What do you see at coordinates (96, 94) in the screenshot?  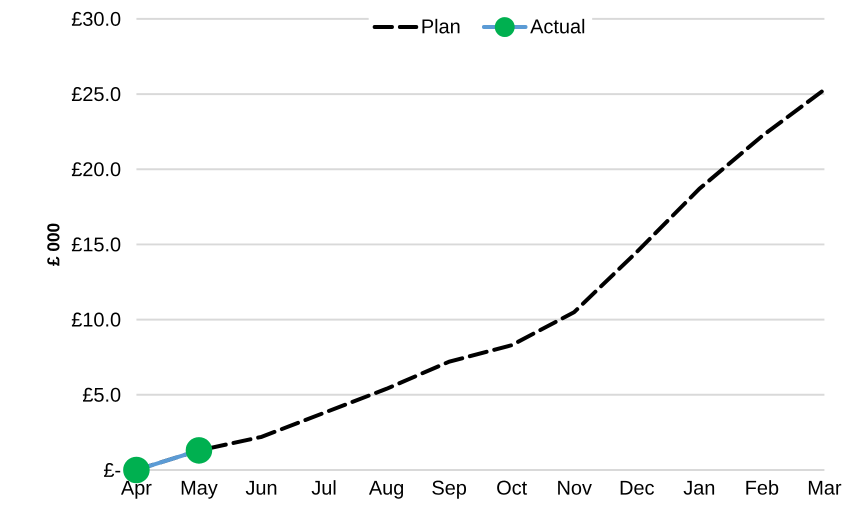 I see `y-tick-label: £25.0` at bounding box center [96, 94].